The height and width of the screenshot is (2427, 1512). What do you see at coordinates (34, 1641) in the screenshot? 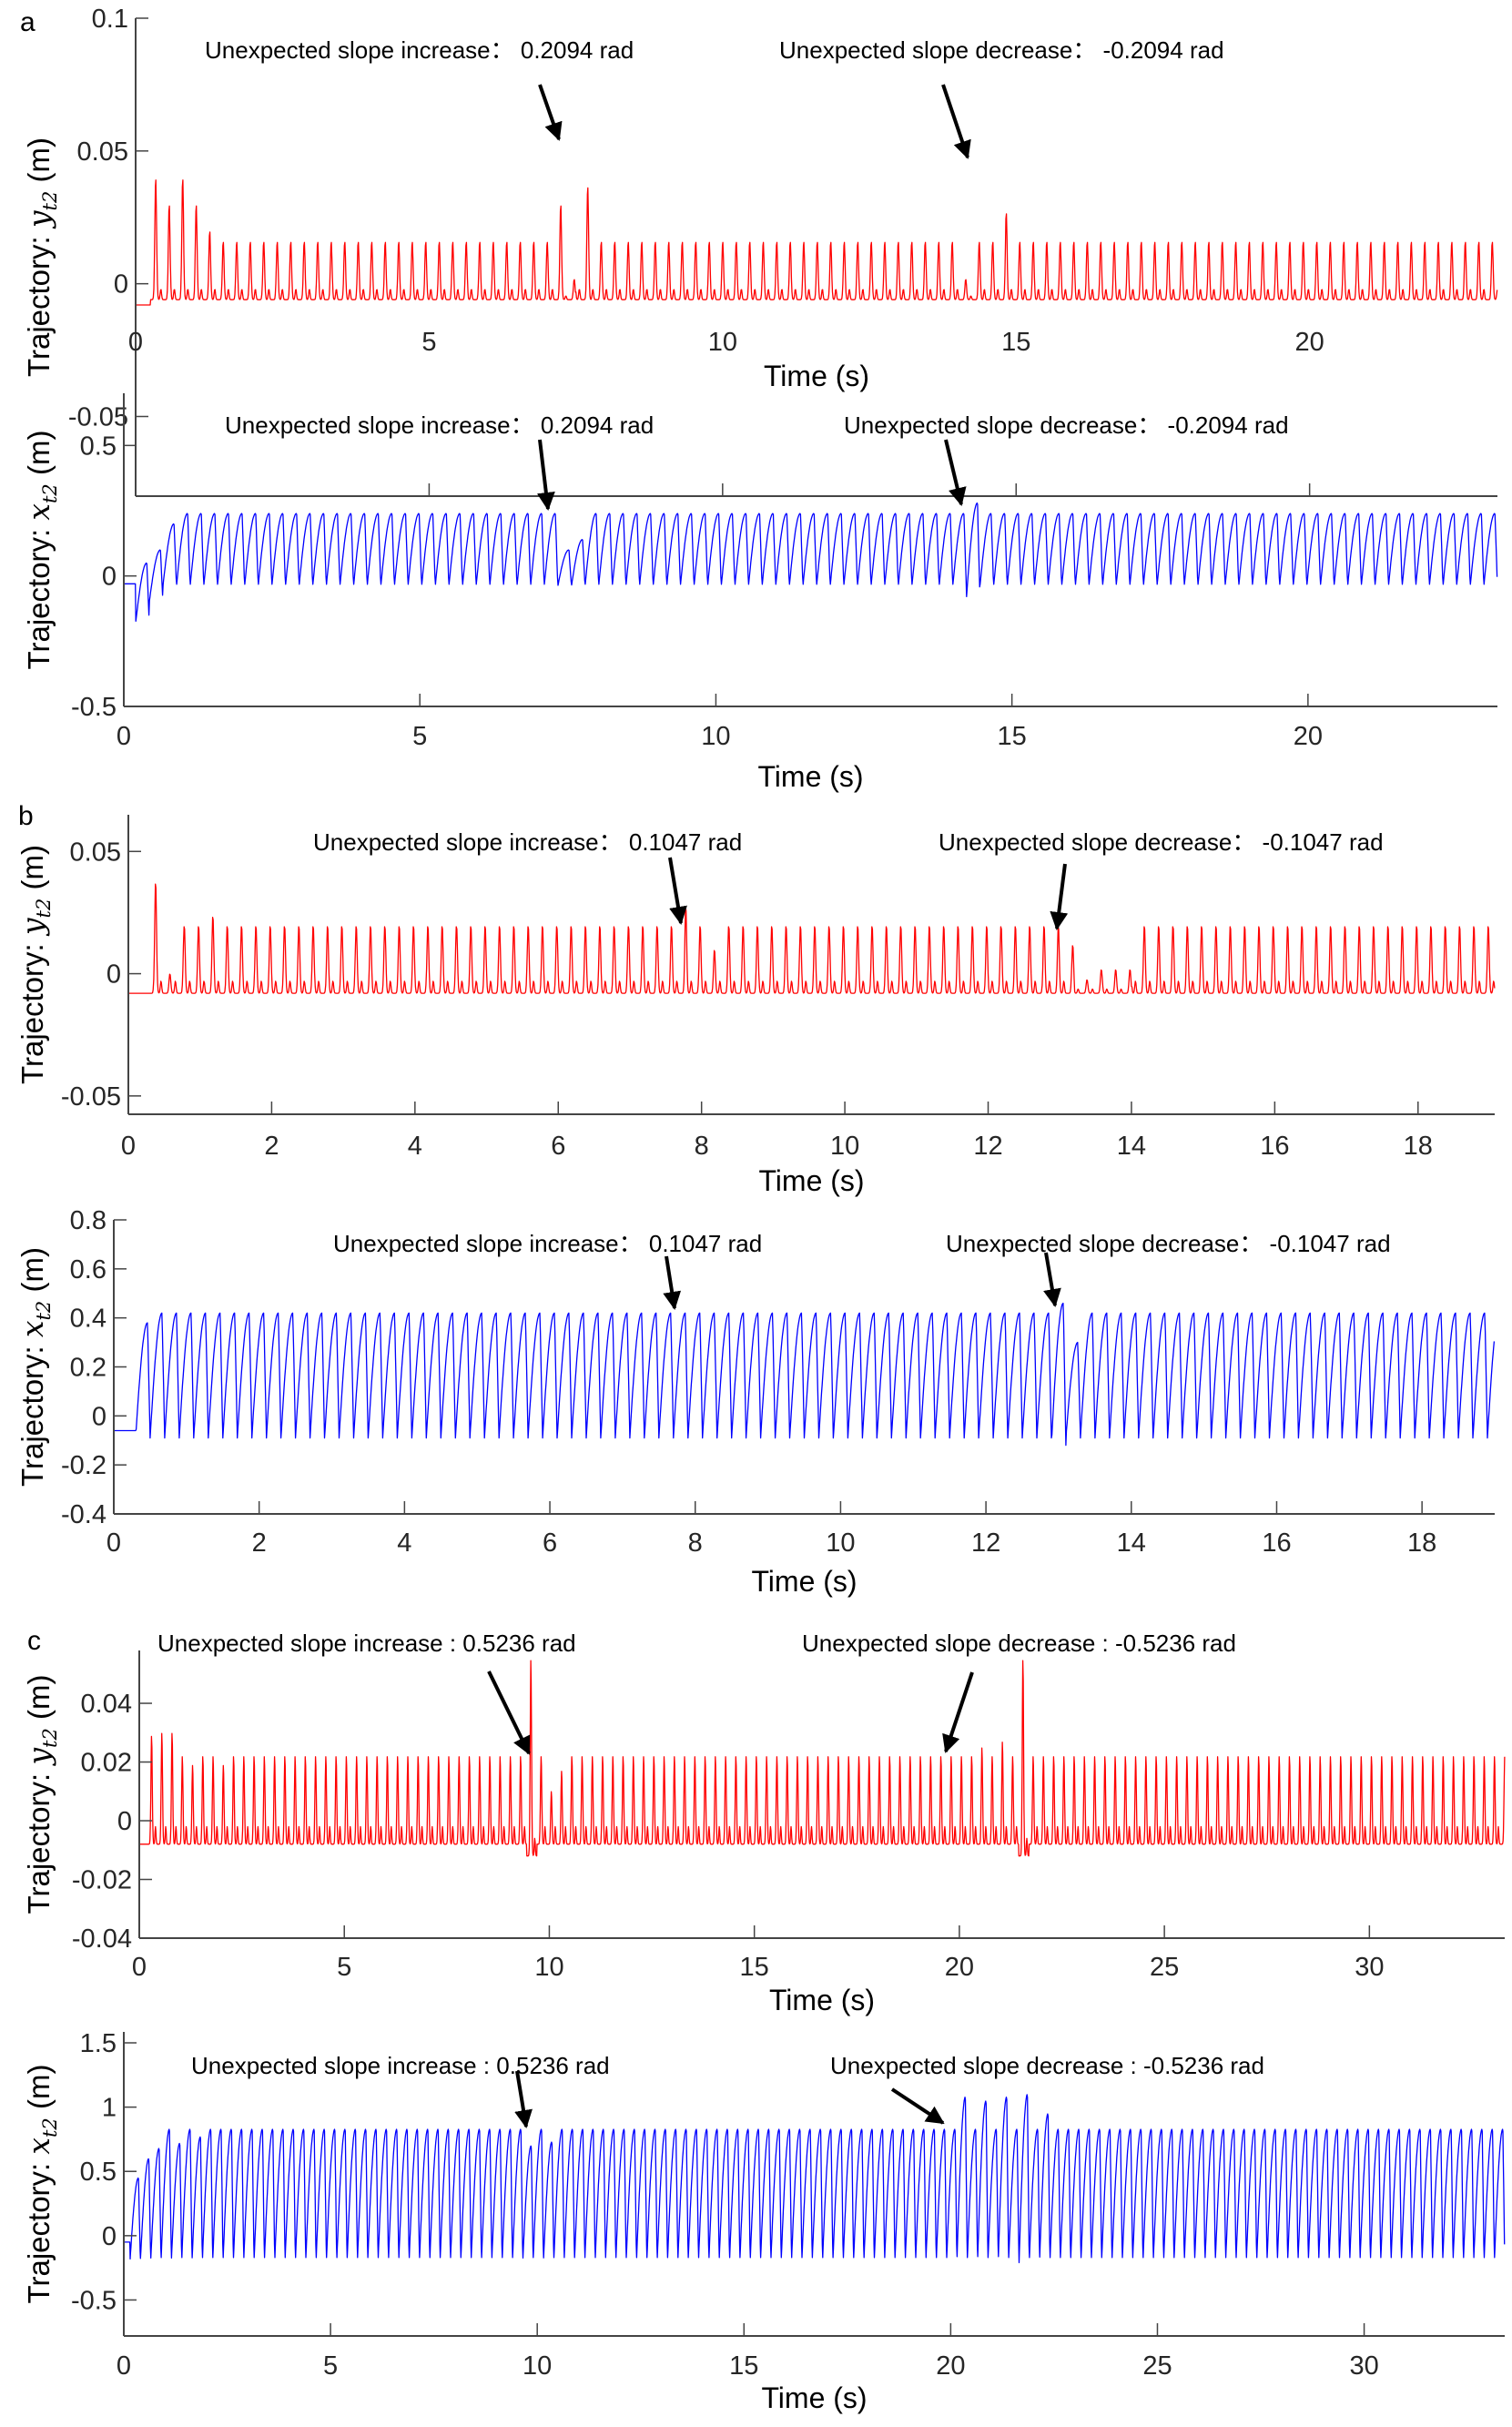
I see `panel-label: c` at bounding box center [34, 1641].